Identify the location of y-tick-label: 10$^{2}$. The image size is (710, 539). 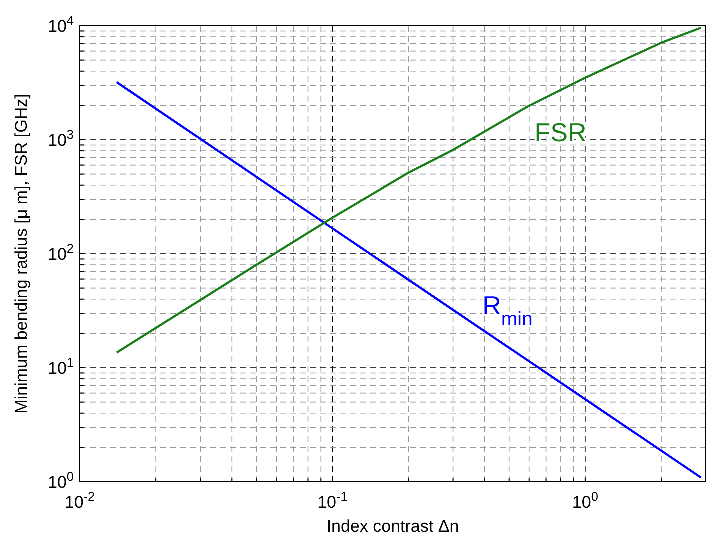
(61, 252).